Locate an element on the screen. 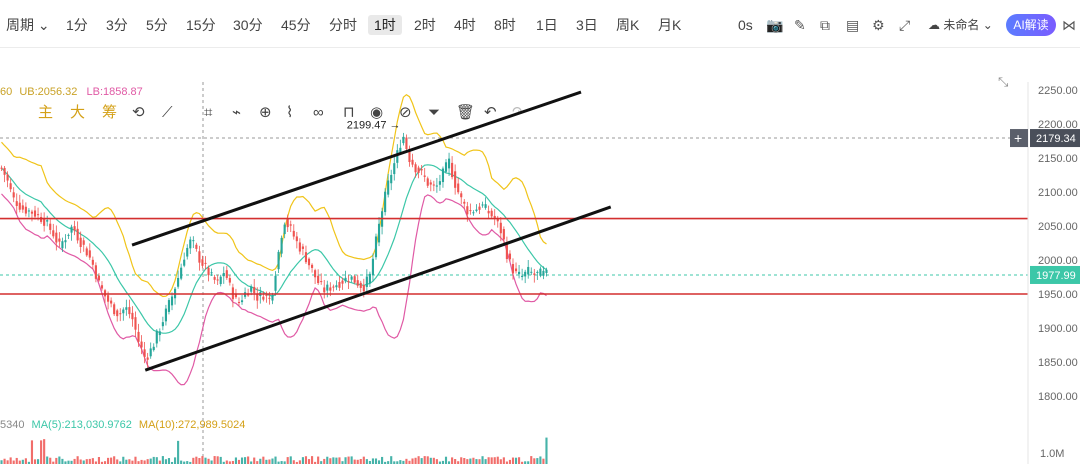 This screenshot has width=1080, height=464. ruler-icon: ⌁ is located at coordinates (237, 112).